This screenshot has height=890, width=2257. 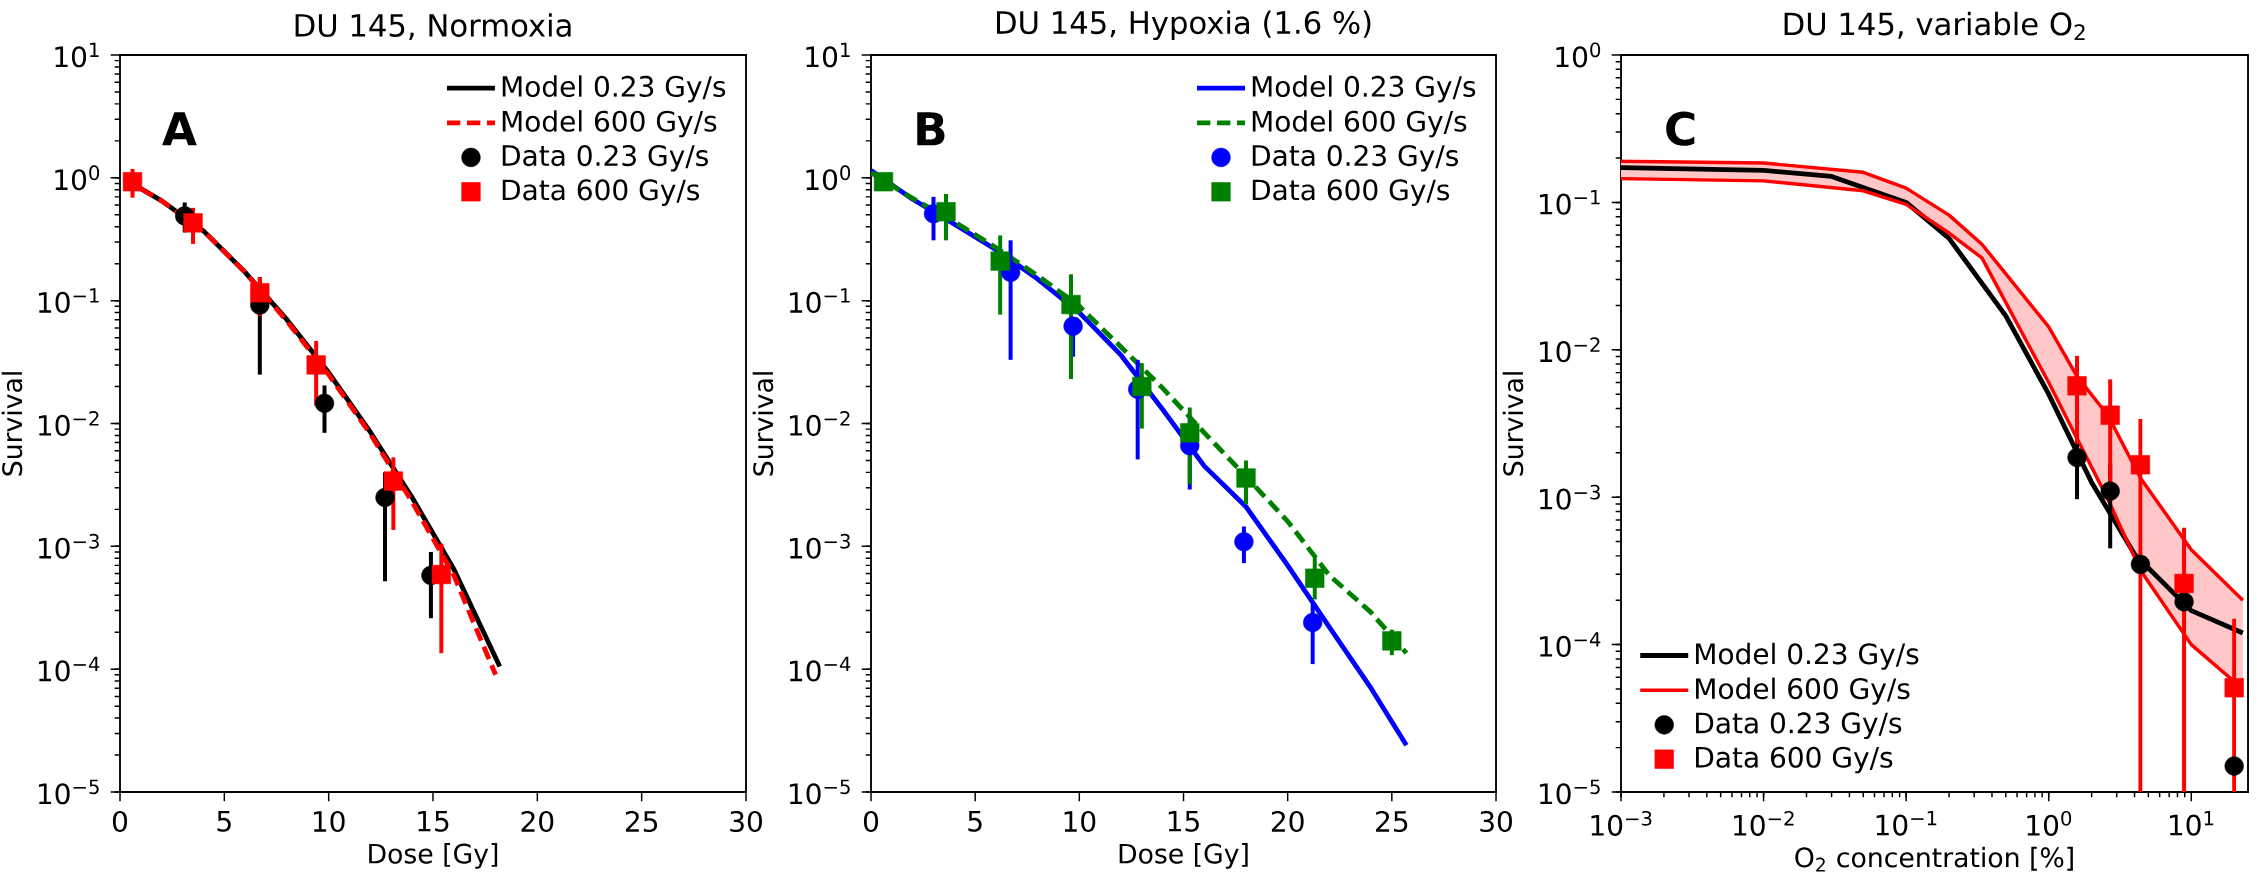 I want to click on chart-title: DU 145, Hypoxia (1.6 %), so click(x=1183, y=25).